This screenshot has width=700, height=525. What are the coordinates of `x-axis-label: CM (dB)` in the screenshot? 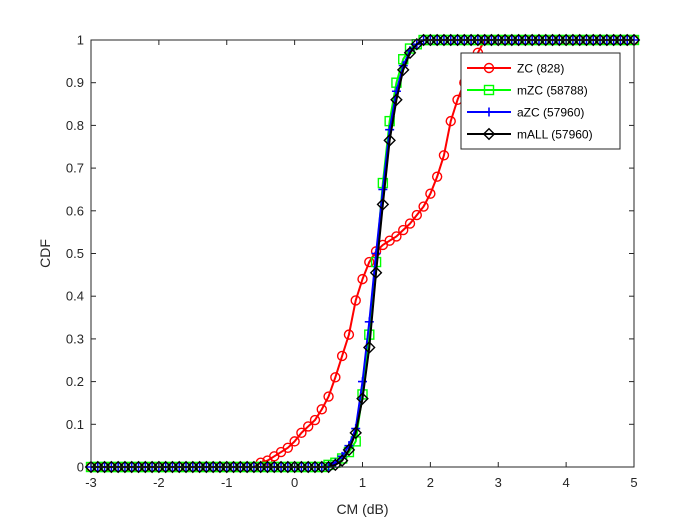 It's located at (362, 509).